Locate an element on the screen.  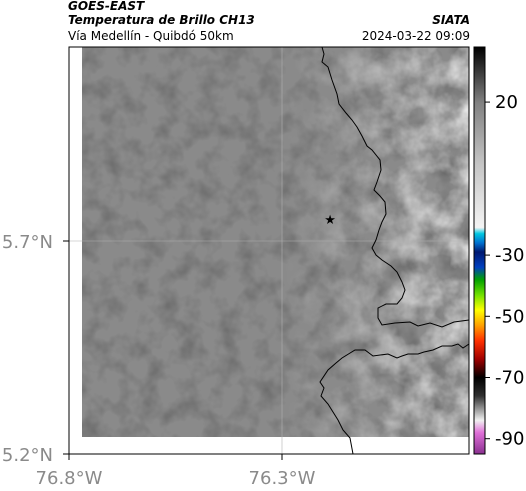
colorbar-tick-label: -50 is located at coordinates (509, 316).